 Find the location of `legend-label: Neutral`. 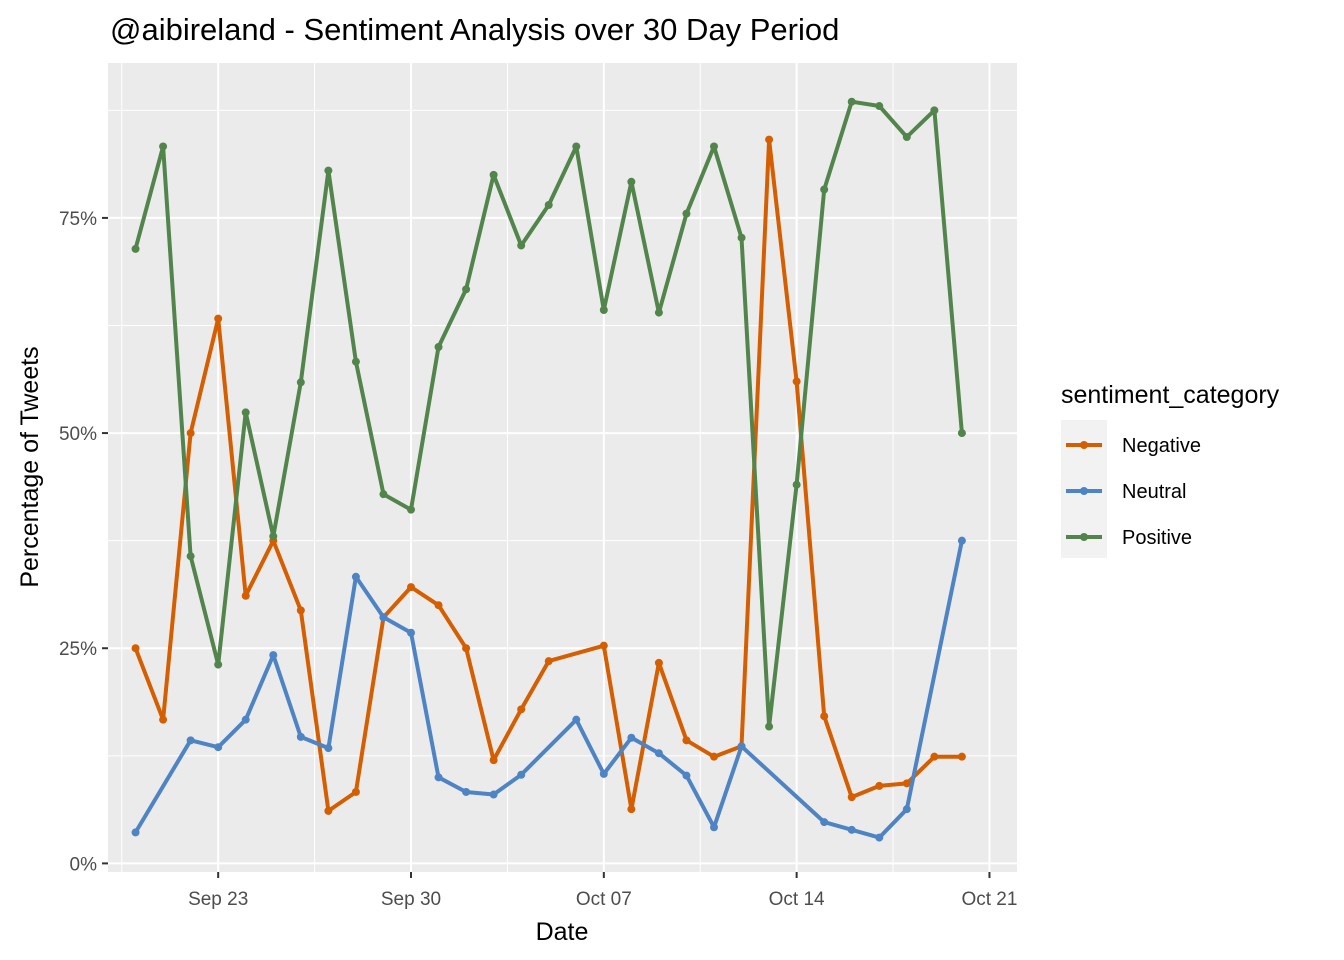

legend-label: Neutral is located at coordinates (1154, 492).